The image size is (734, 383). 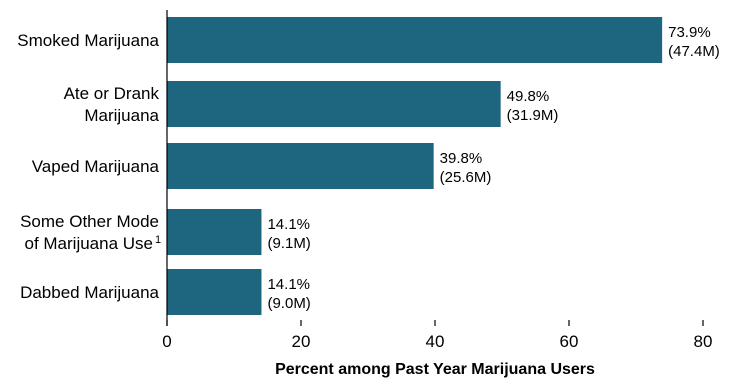 I want to click on category-label-1-line-0: Ate or Drank, so click(x=112, y=93).